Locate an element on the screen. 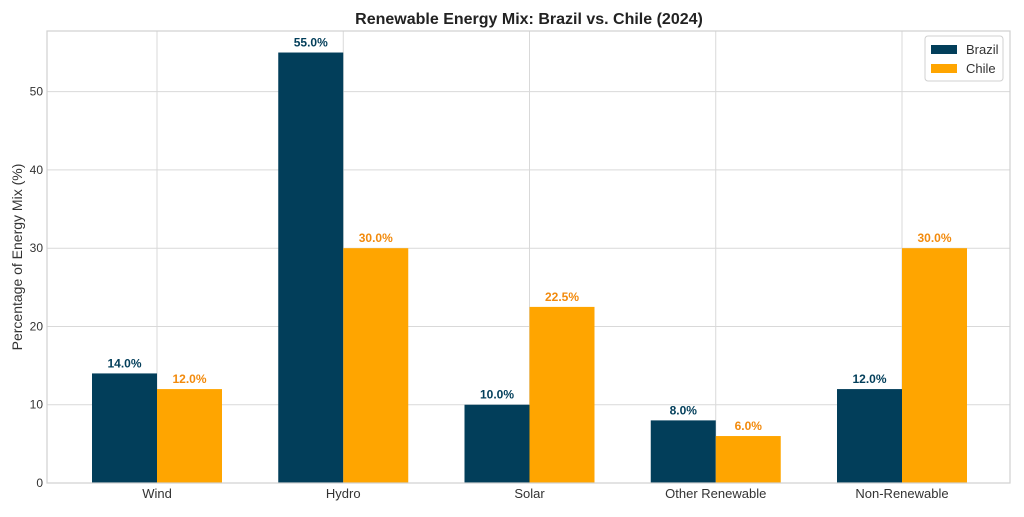 The height and width of the screenshot is (517, 1024). legend-swatch-brazil is located at coordinates (944, 49).